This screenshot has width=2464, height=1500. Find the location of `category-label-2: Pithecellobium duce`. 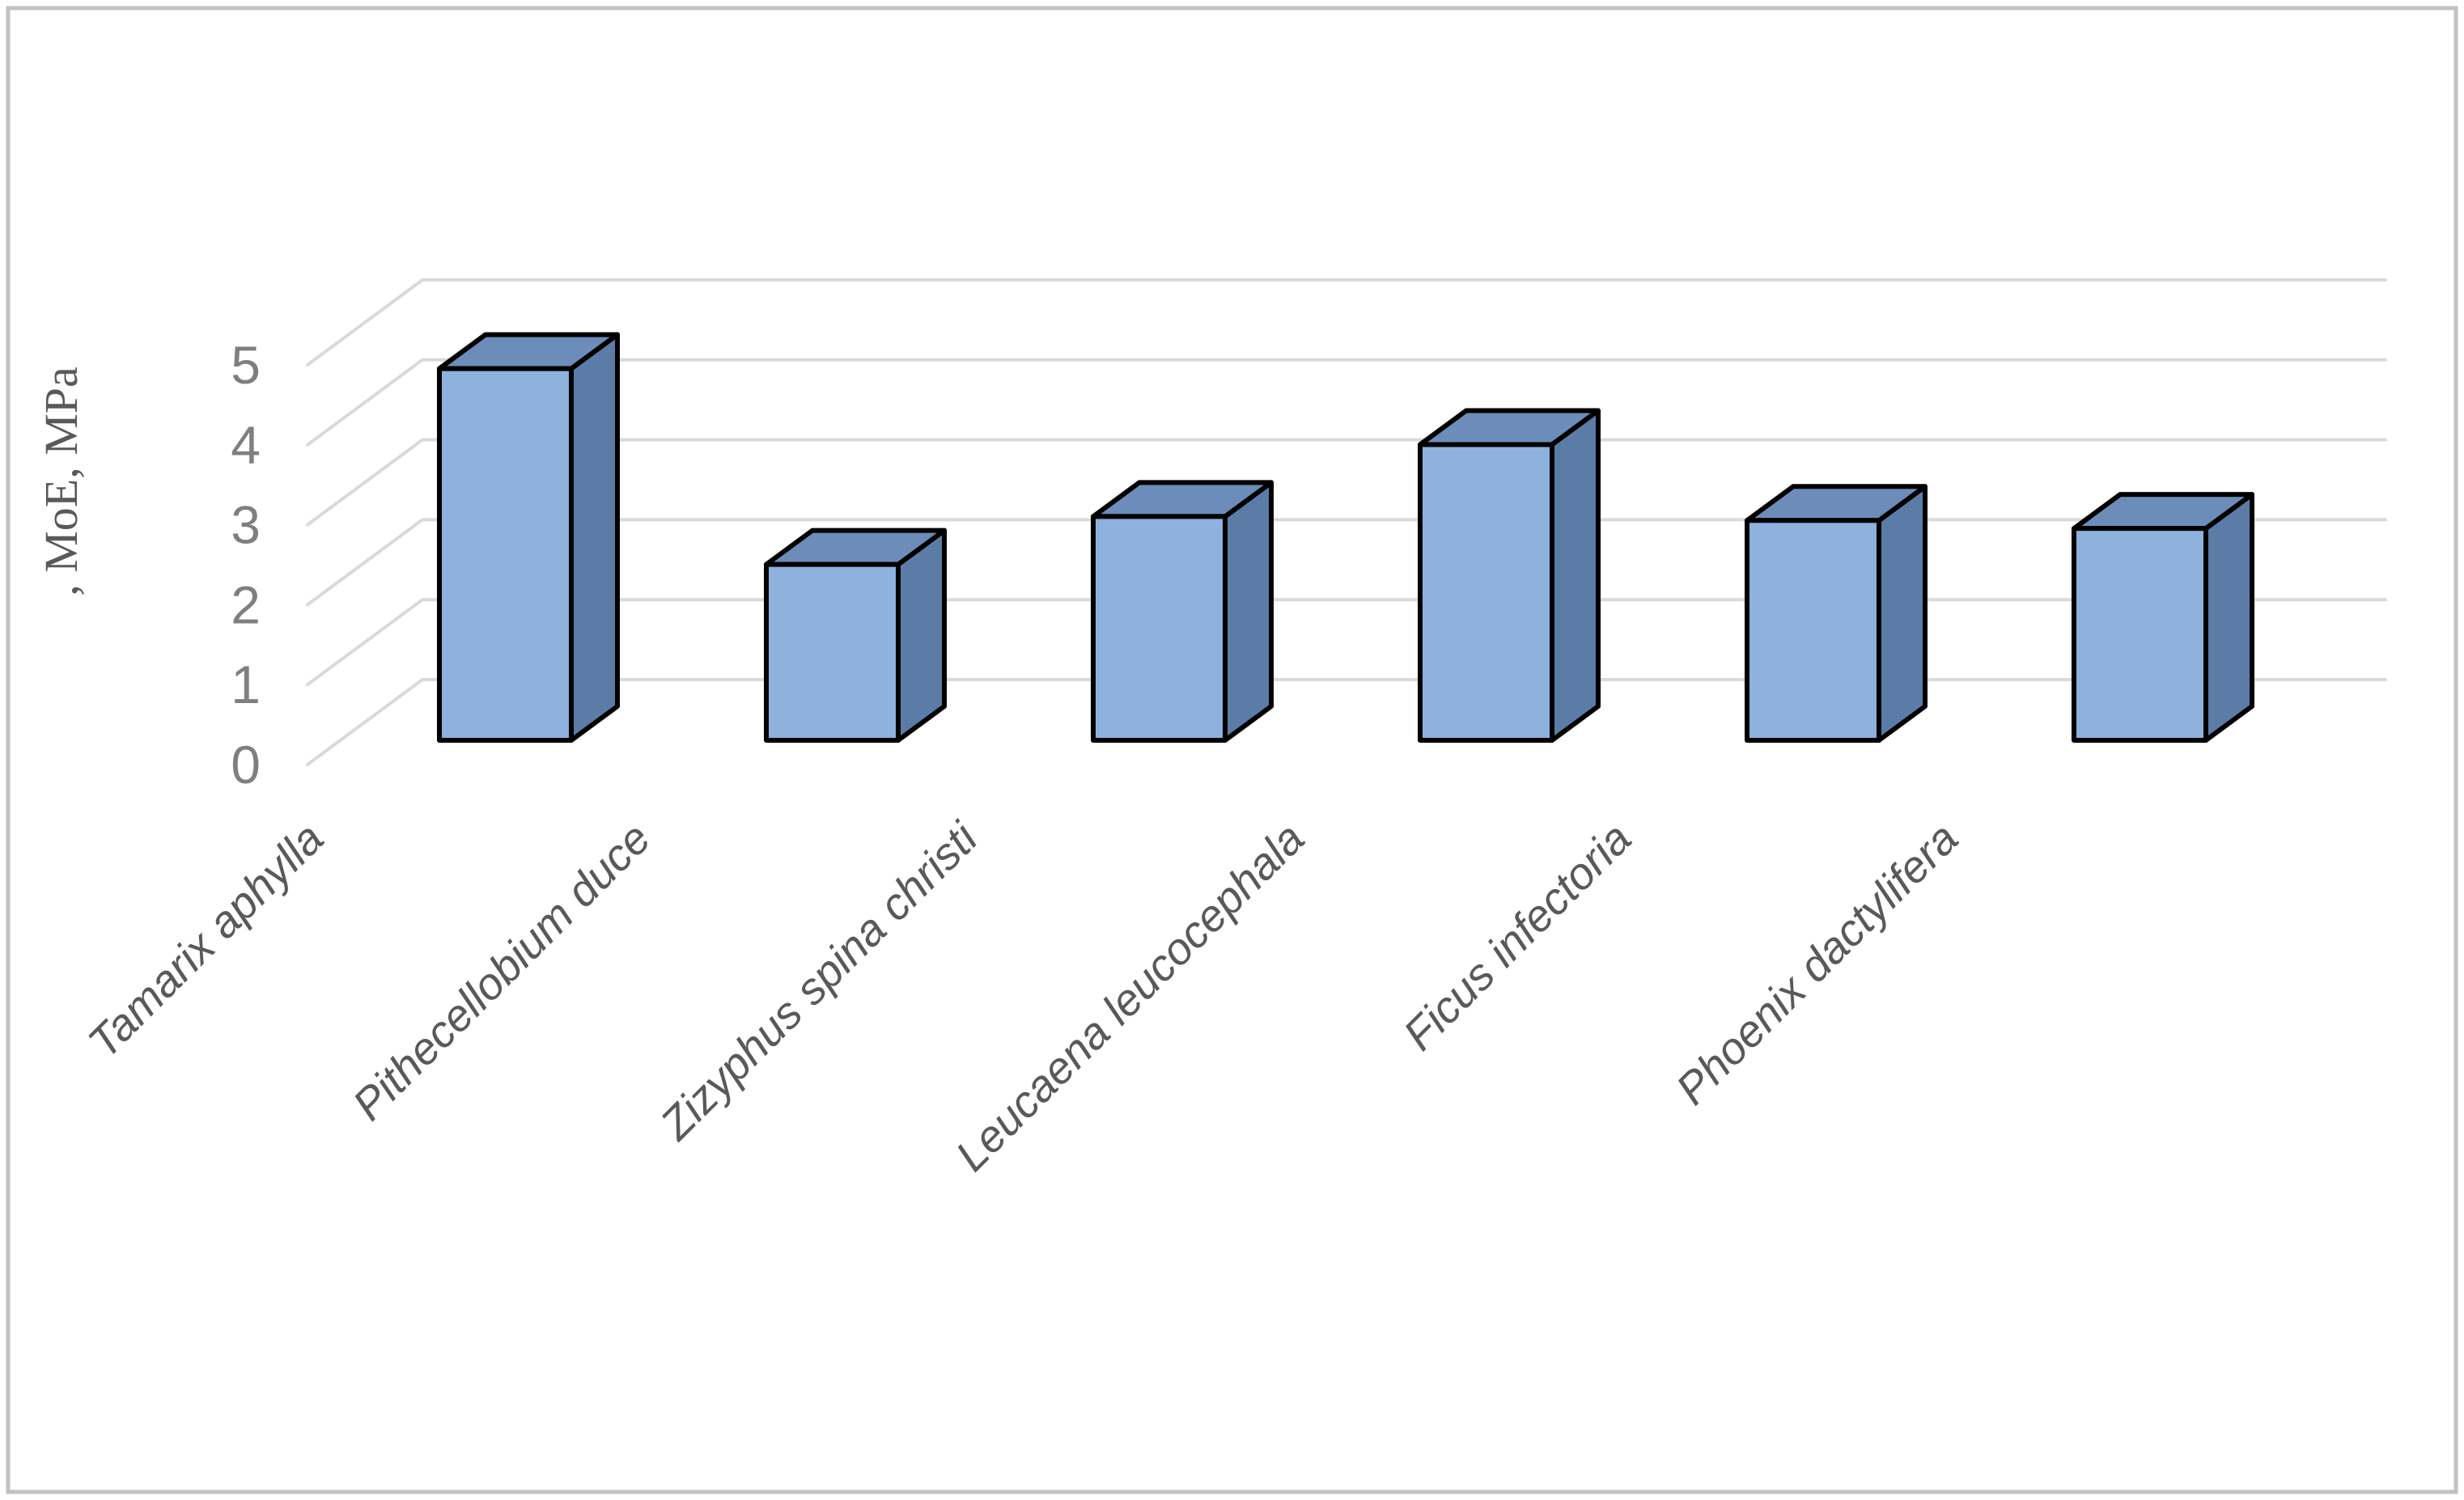

category-label-2: Pithecellobium duce is located at coordinates (501, 971).